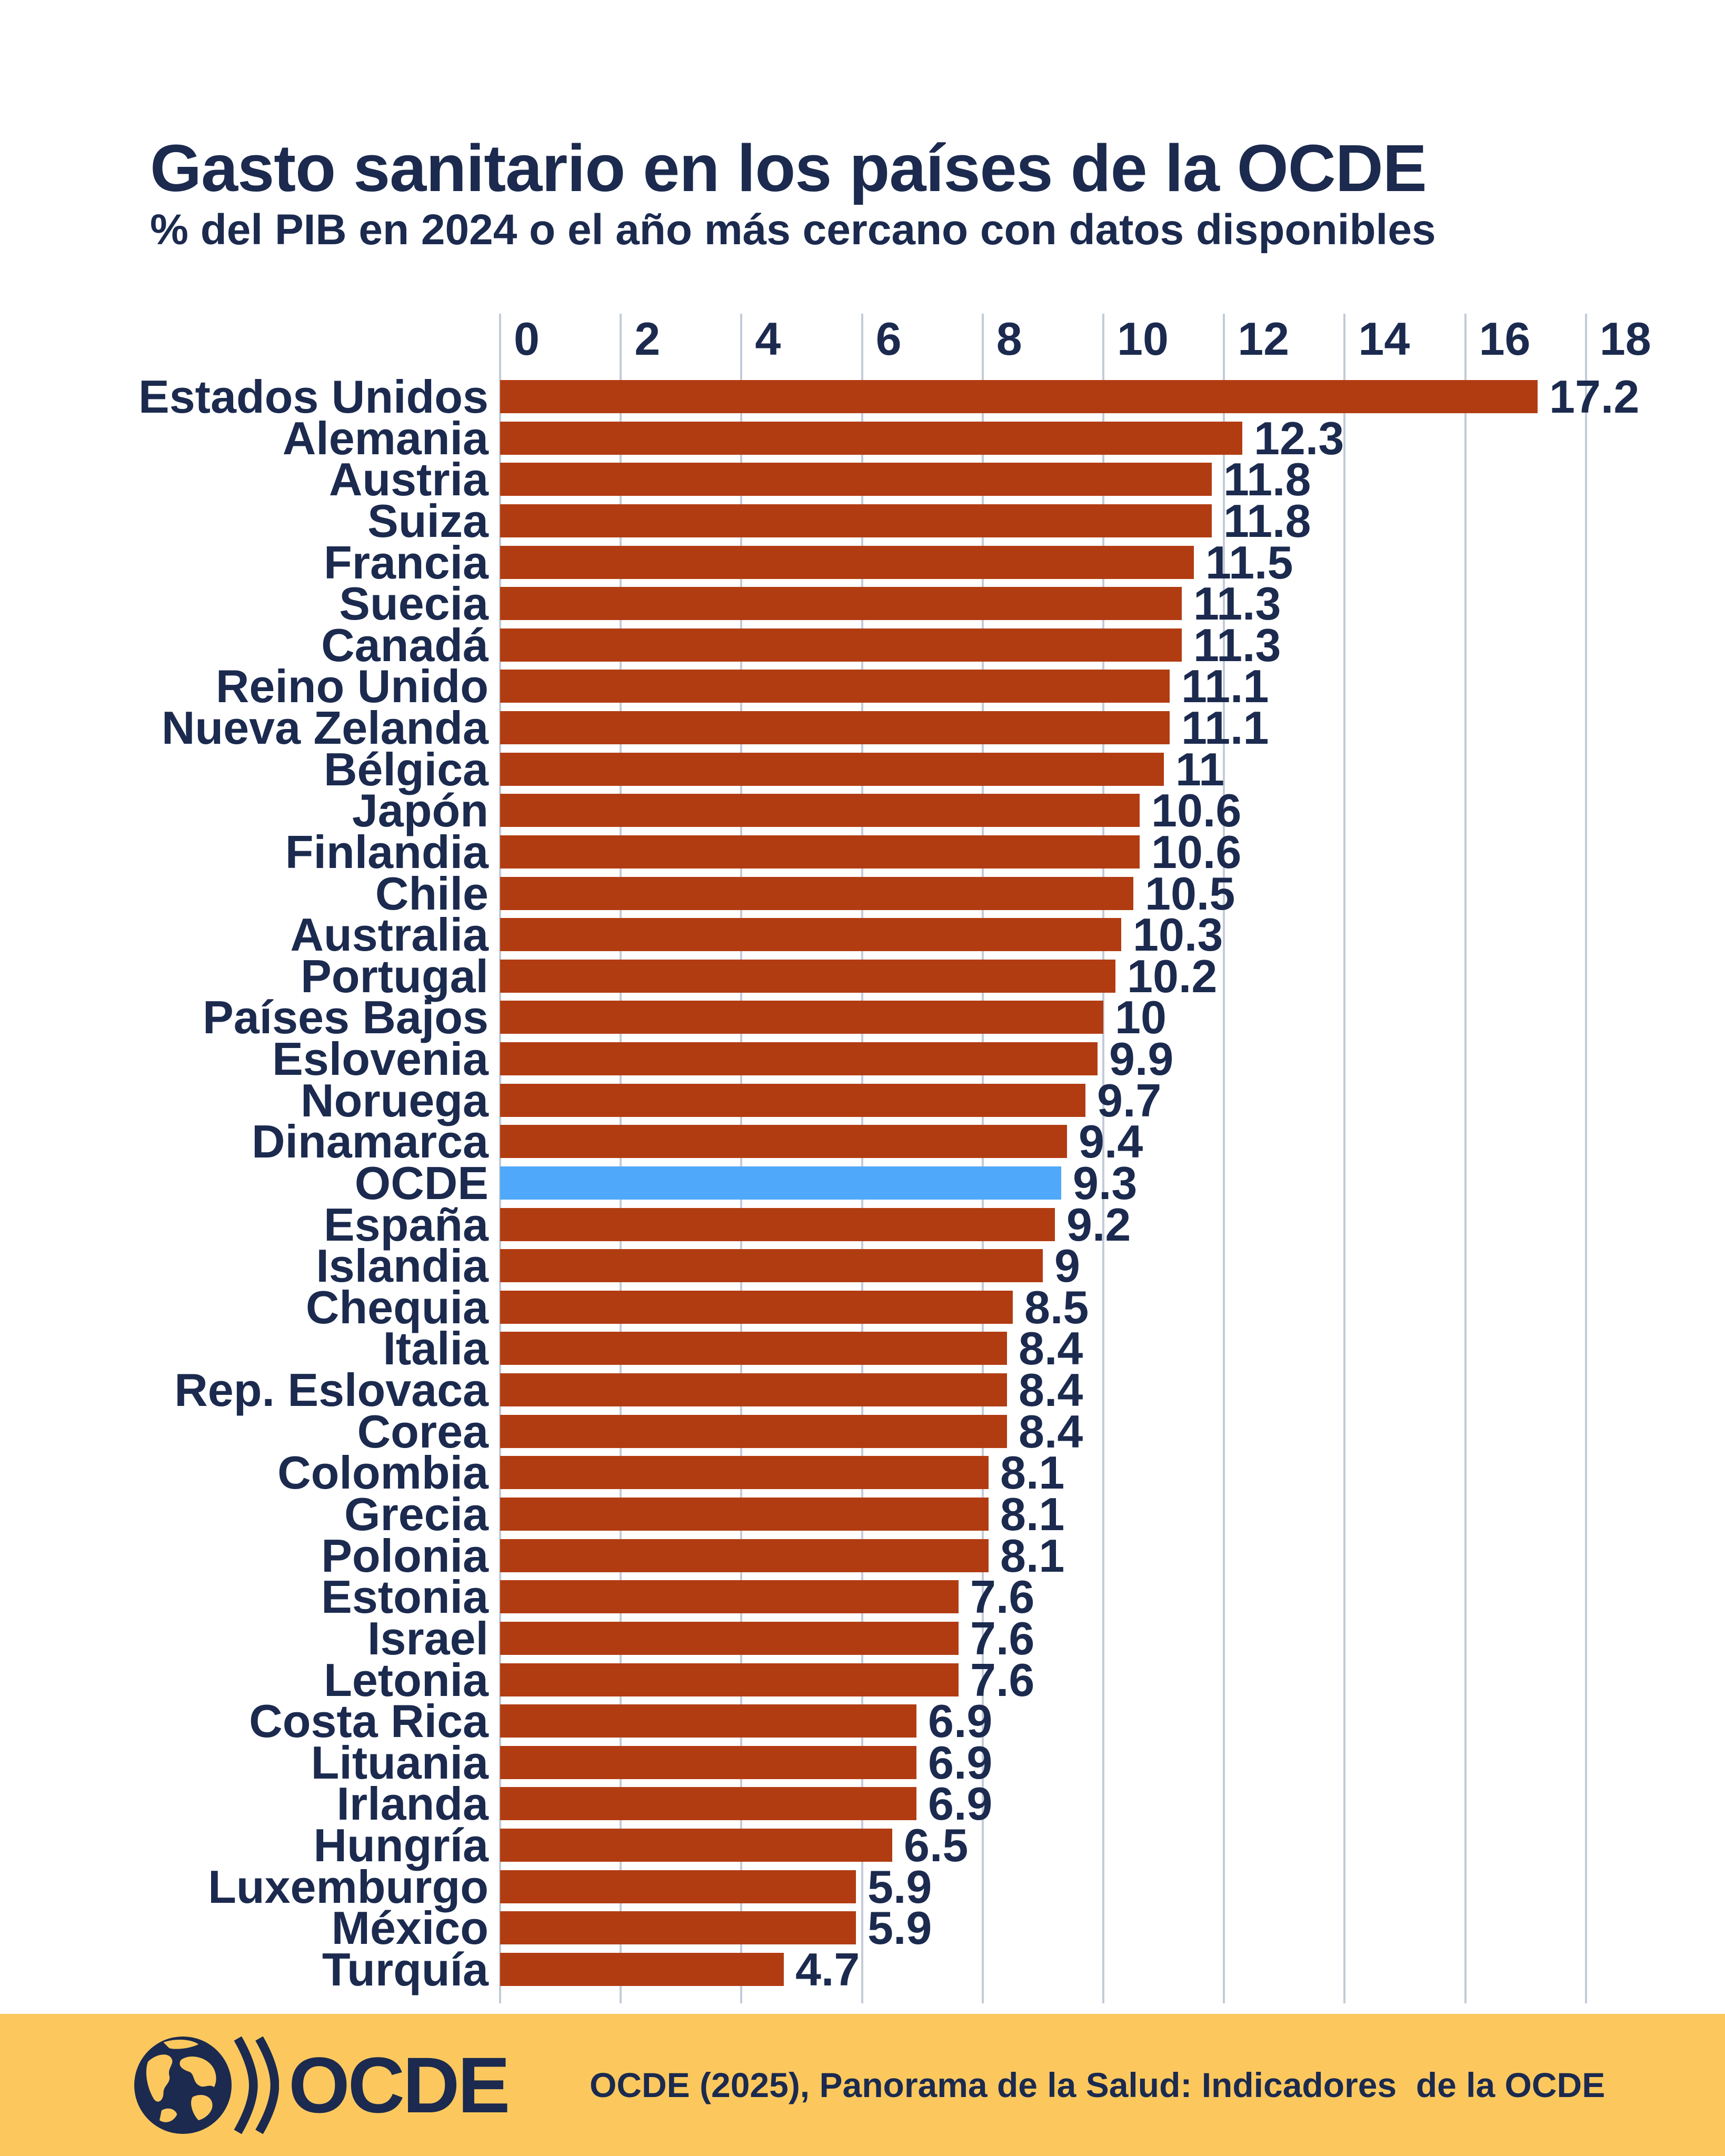 This screenshot has height=2156, width=1725. I want to click on bar-polonia, so click(744, 1555).